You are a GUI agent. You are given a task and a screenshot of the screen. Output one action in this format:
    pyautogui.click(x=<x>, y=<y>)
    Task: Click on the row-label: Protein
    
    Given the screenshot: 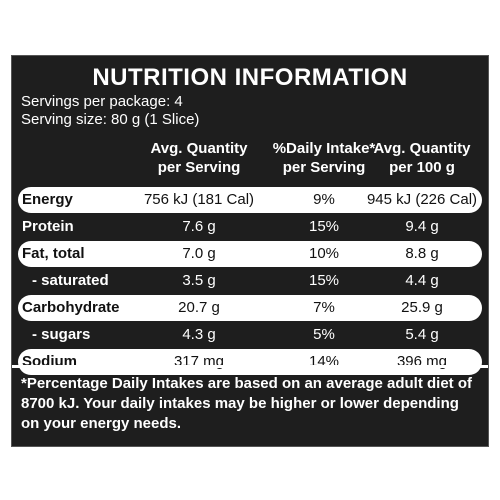 What is the action you would take?
    pyautogui.click(x=48, y=226)
    